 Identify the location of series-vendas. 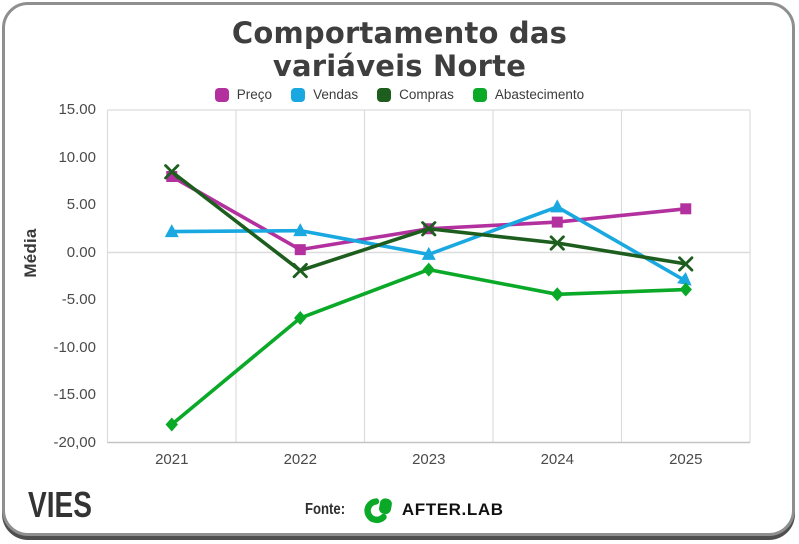
(428, 242).